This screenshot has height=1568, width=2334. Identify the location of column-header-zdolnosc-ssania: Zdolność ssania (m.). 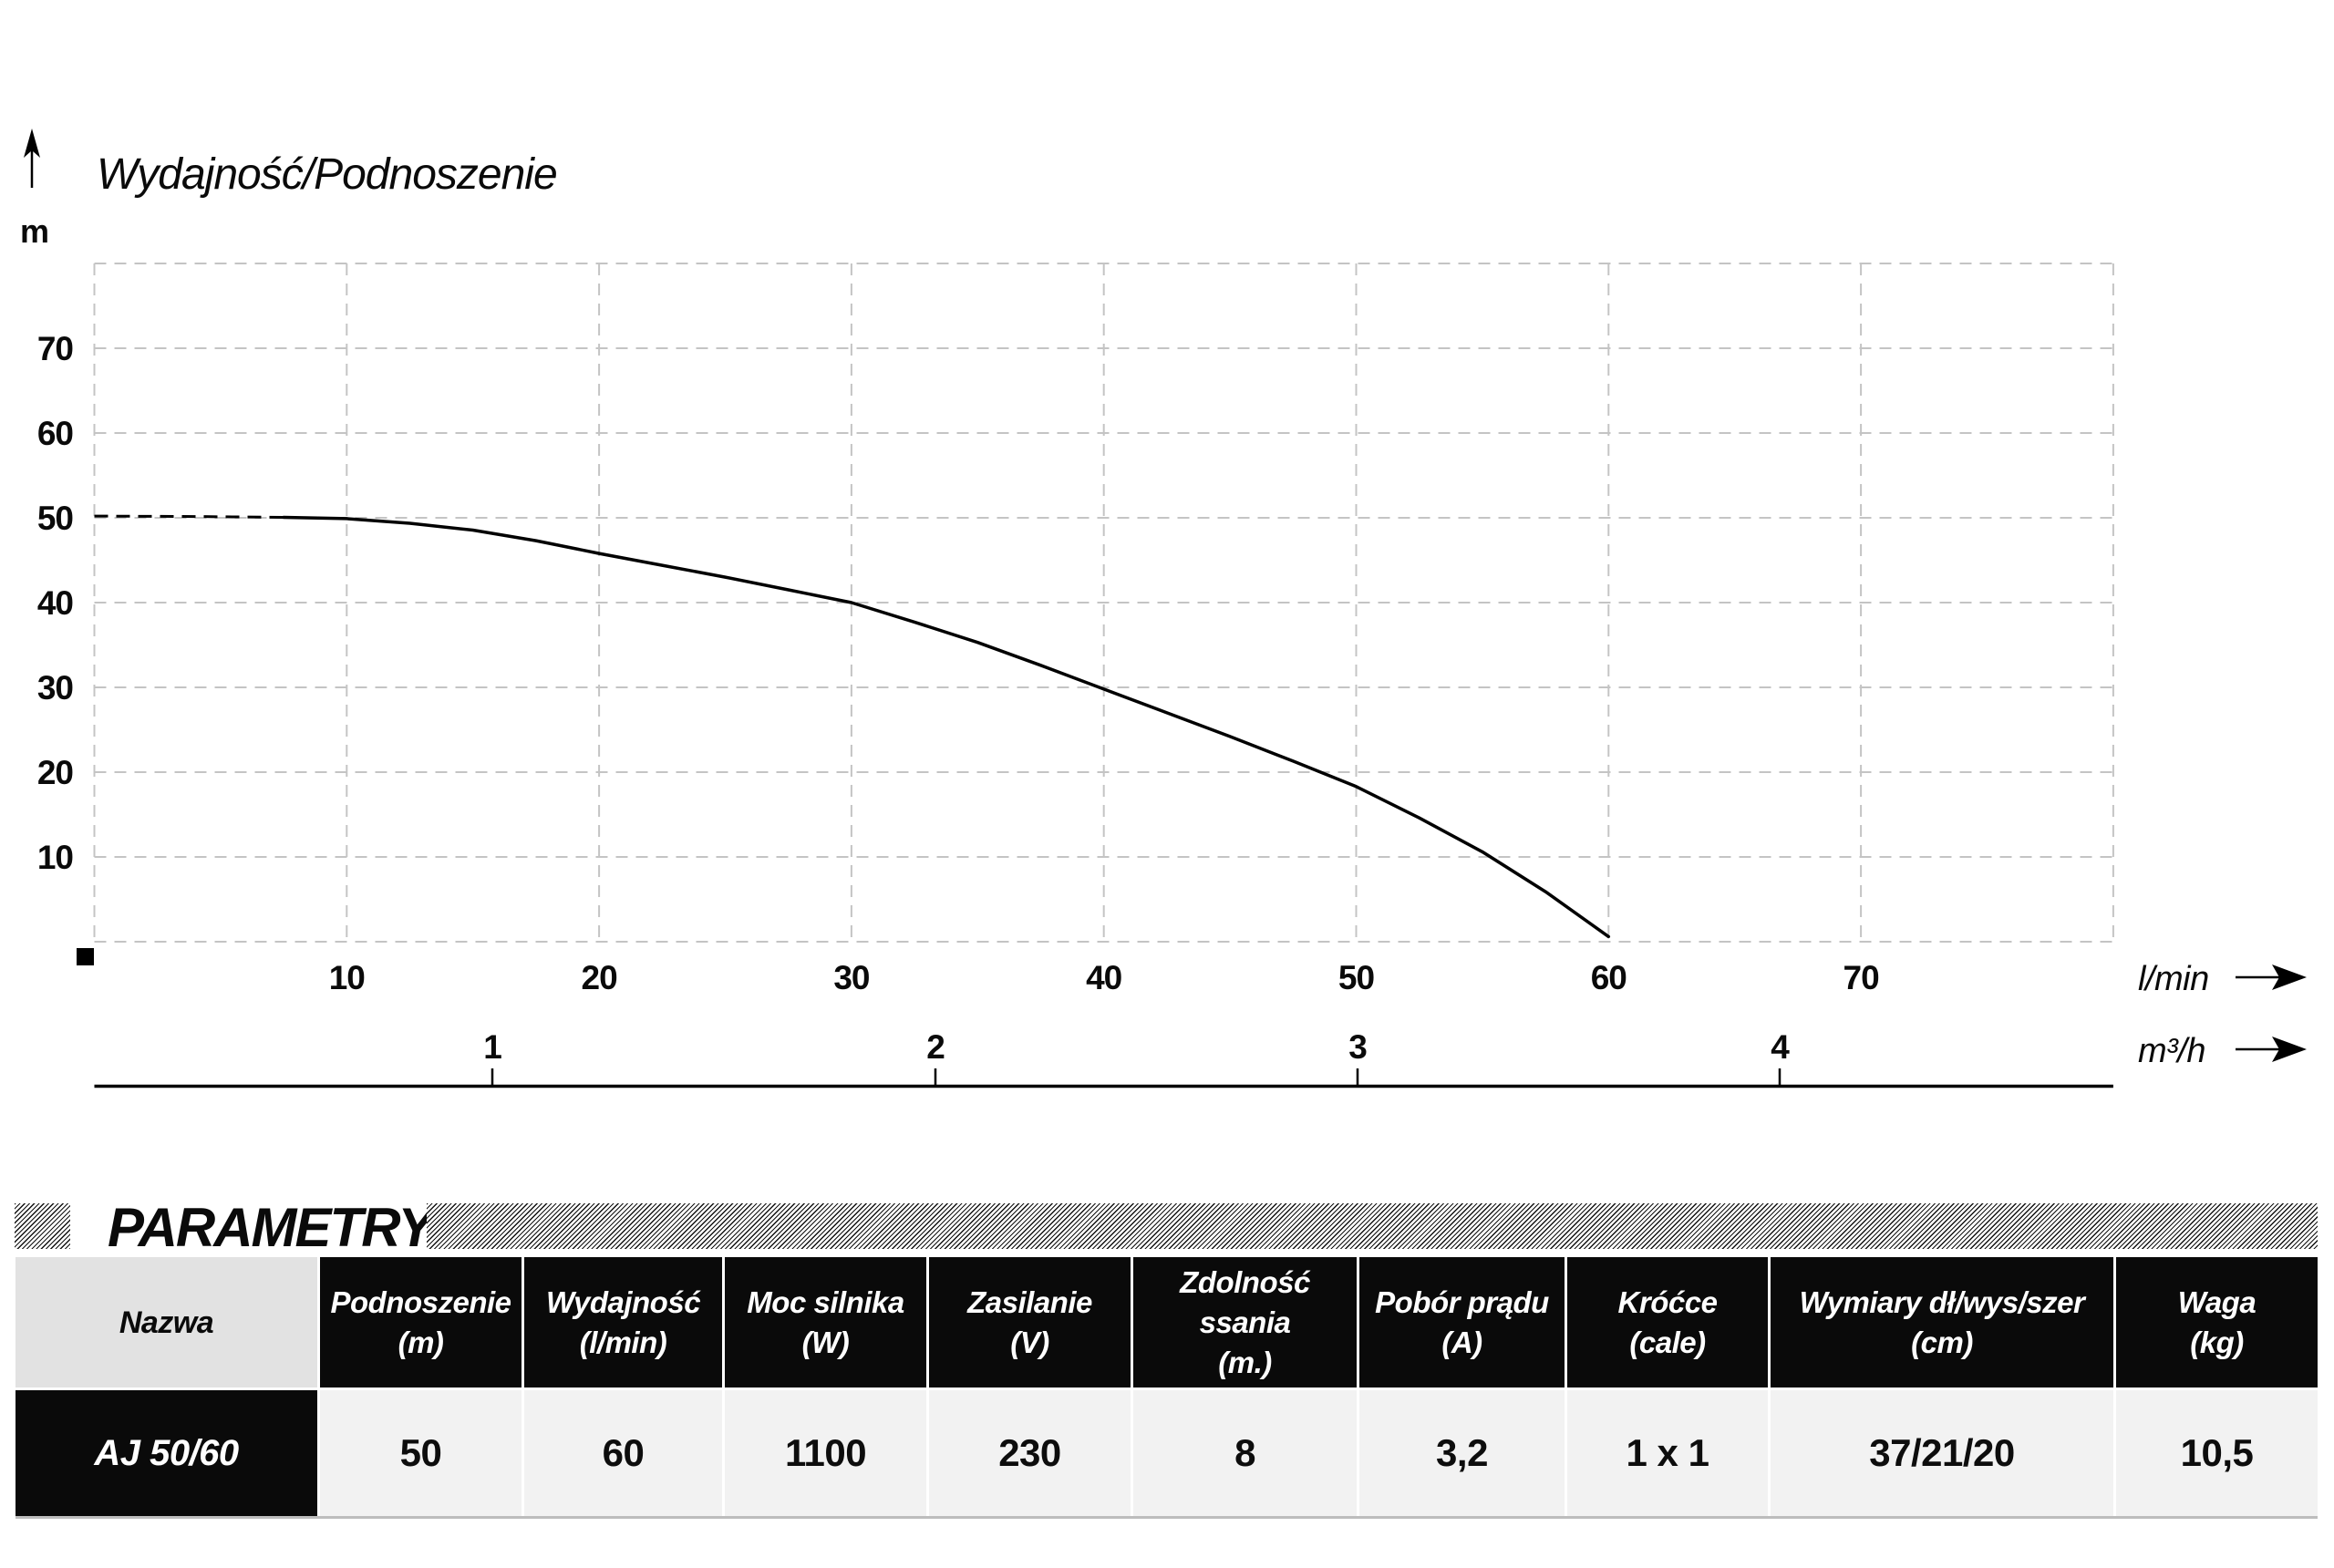
(1245, 1322).